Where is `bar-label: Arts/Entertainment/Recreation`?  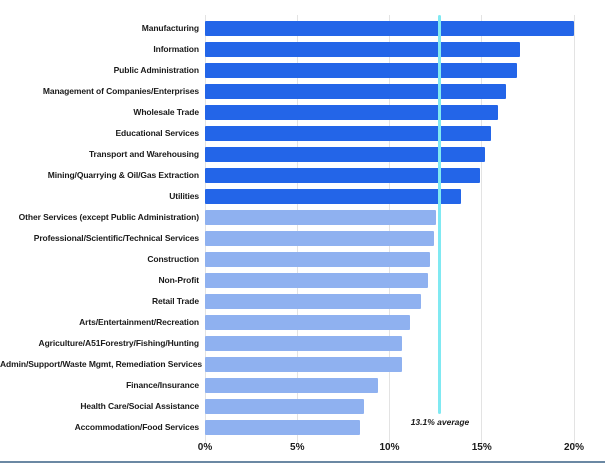 bar-label: Arts/Entertainment/Recreation is located at coordinates (139, 322).